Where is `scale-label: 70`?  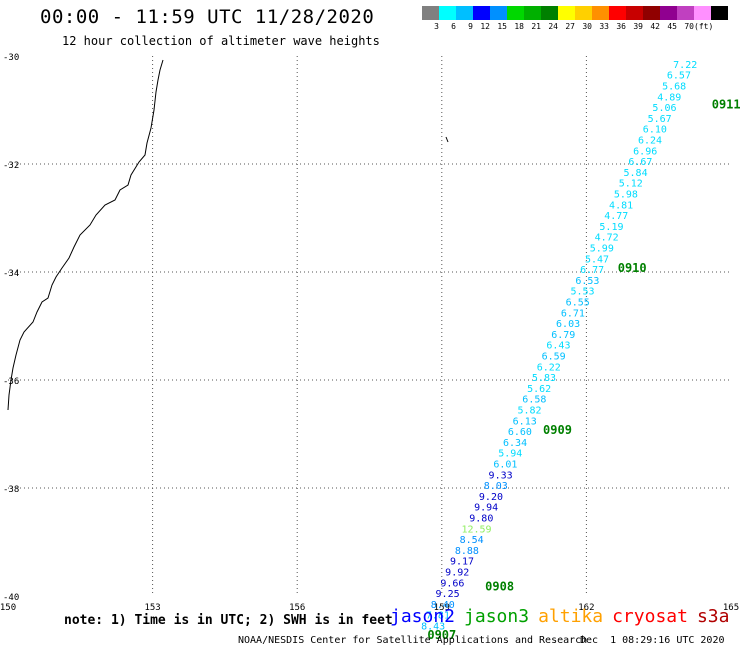 scale-label: 70 is located at coordinates (689, 26).